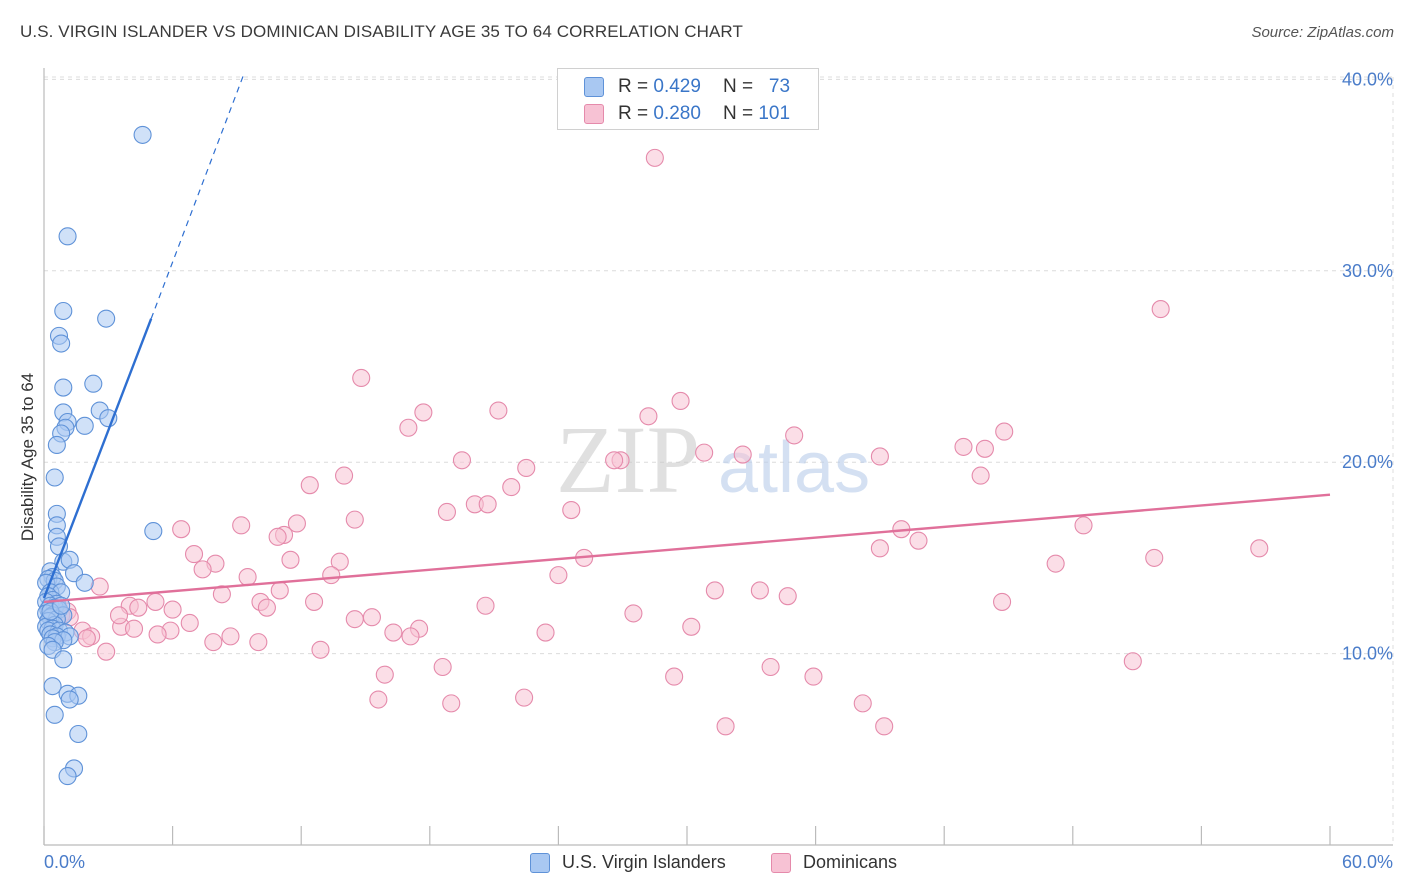 This screenshot has width=1406, height=892. Describe the element at coordinates (1367, 462) in the screenshot. I see `y-tick-label: 20.0%` at that location.